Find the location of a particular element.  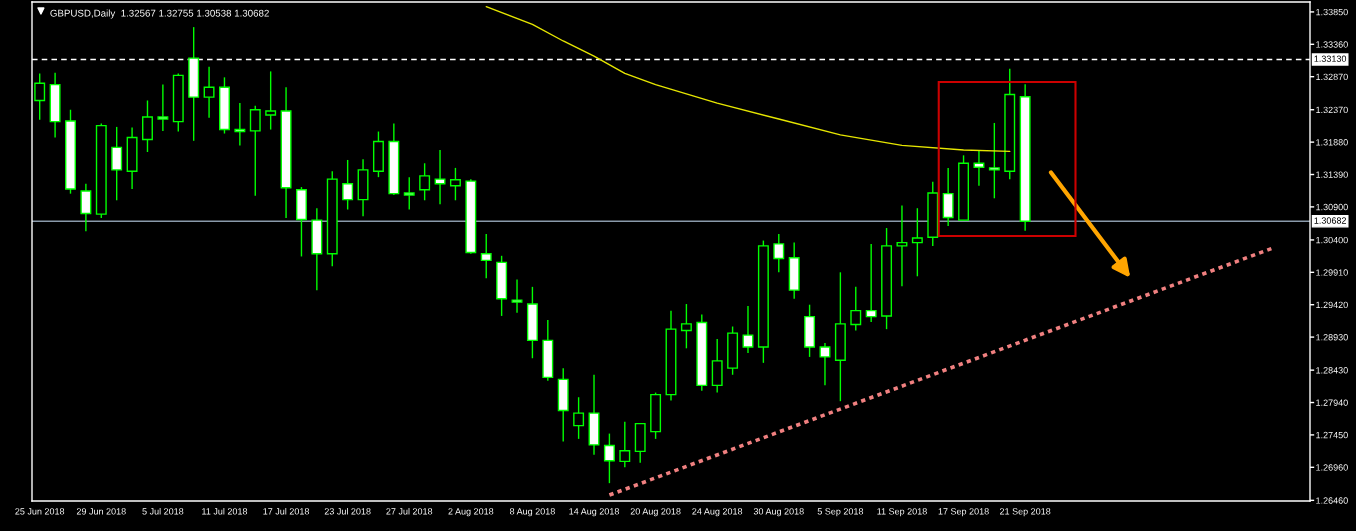

y-tick-label: 1.27450 is located at coordinates (1332, 435).